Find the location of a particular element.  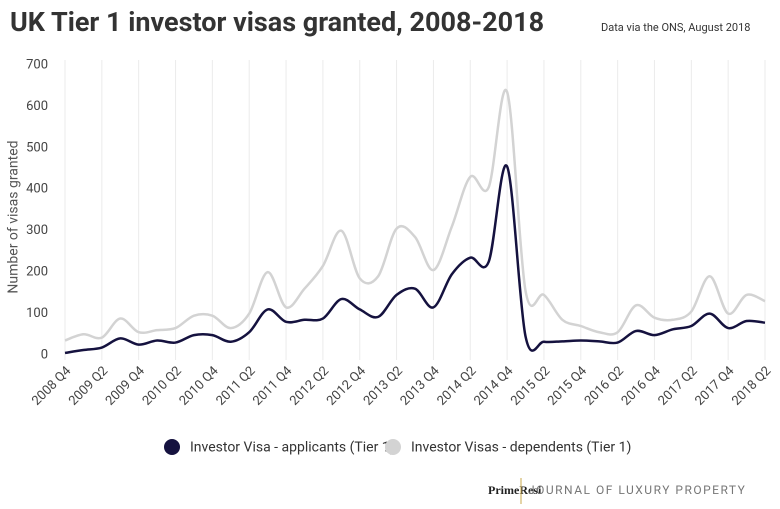

footer-tagline: JOURNAL OF LUXURY PROPERTY is located at coordinates (637, 490).